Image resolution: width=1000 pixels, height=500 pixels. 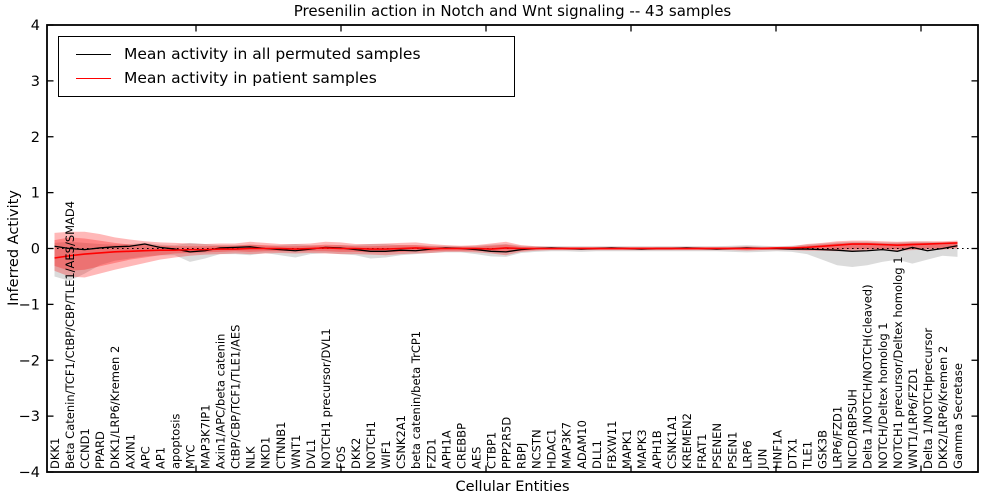 I want to click on x-tick-label: PSENEN, so click(x=717, y=446).